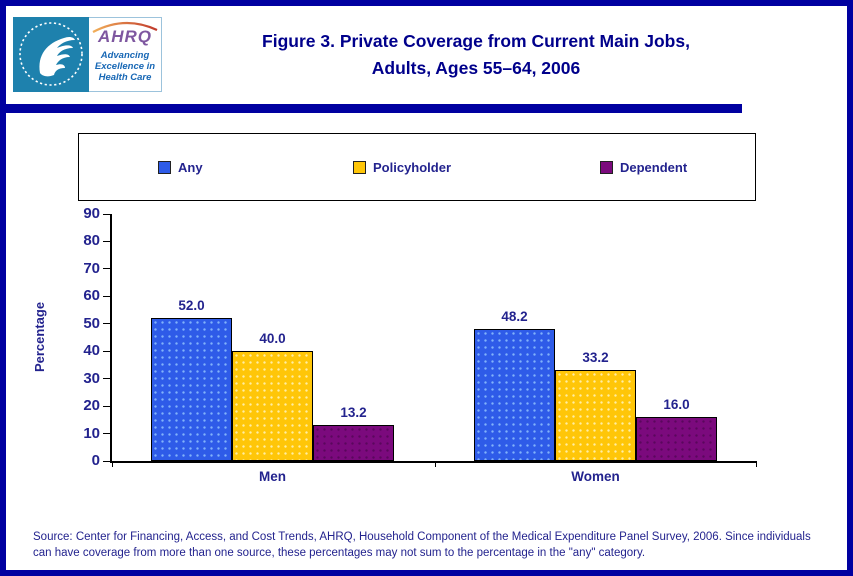  I want to click on agency-logo: AHRQ Advancing Excellence in Health Care, so click(87, 54).